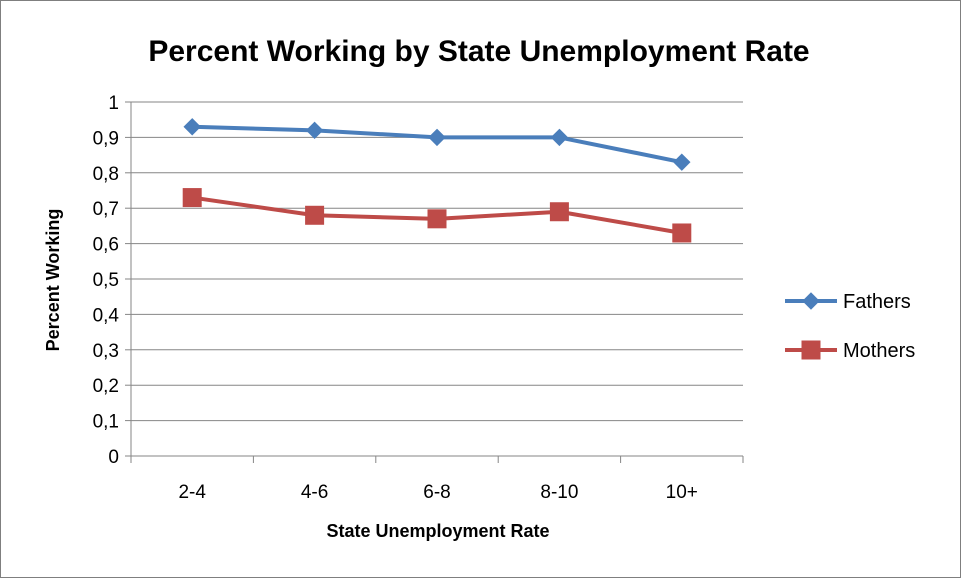  What do you see at coordinates (113, 103) in the screenshot?
I see `y-tick-label: 1` at bounding box center [113, 103].